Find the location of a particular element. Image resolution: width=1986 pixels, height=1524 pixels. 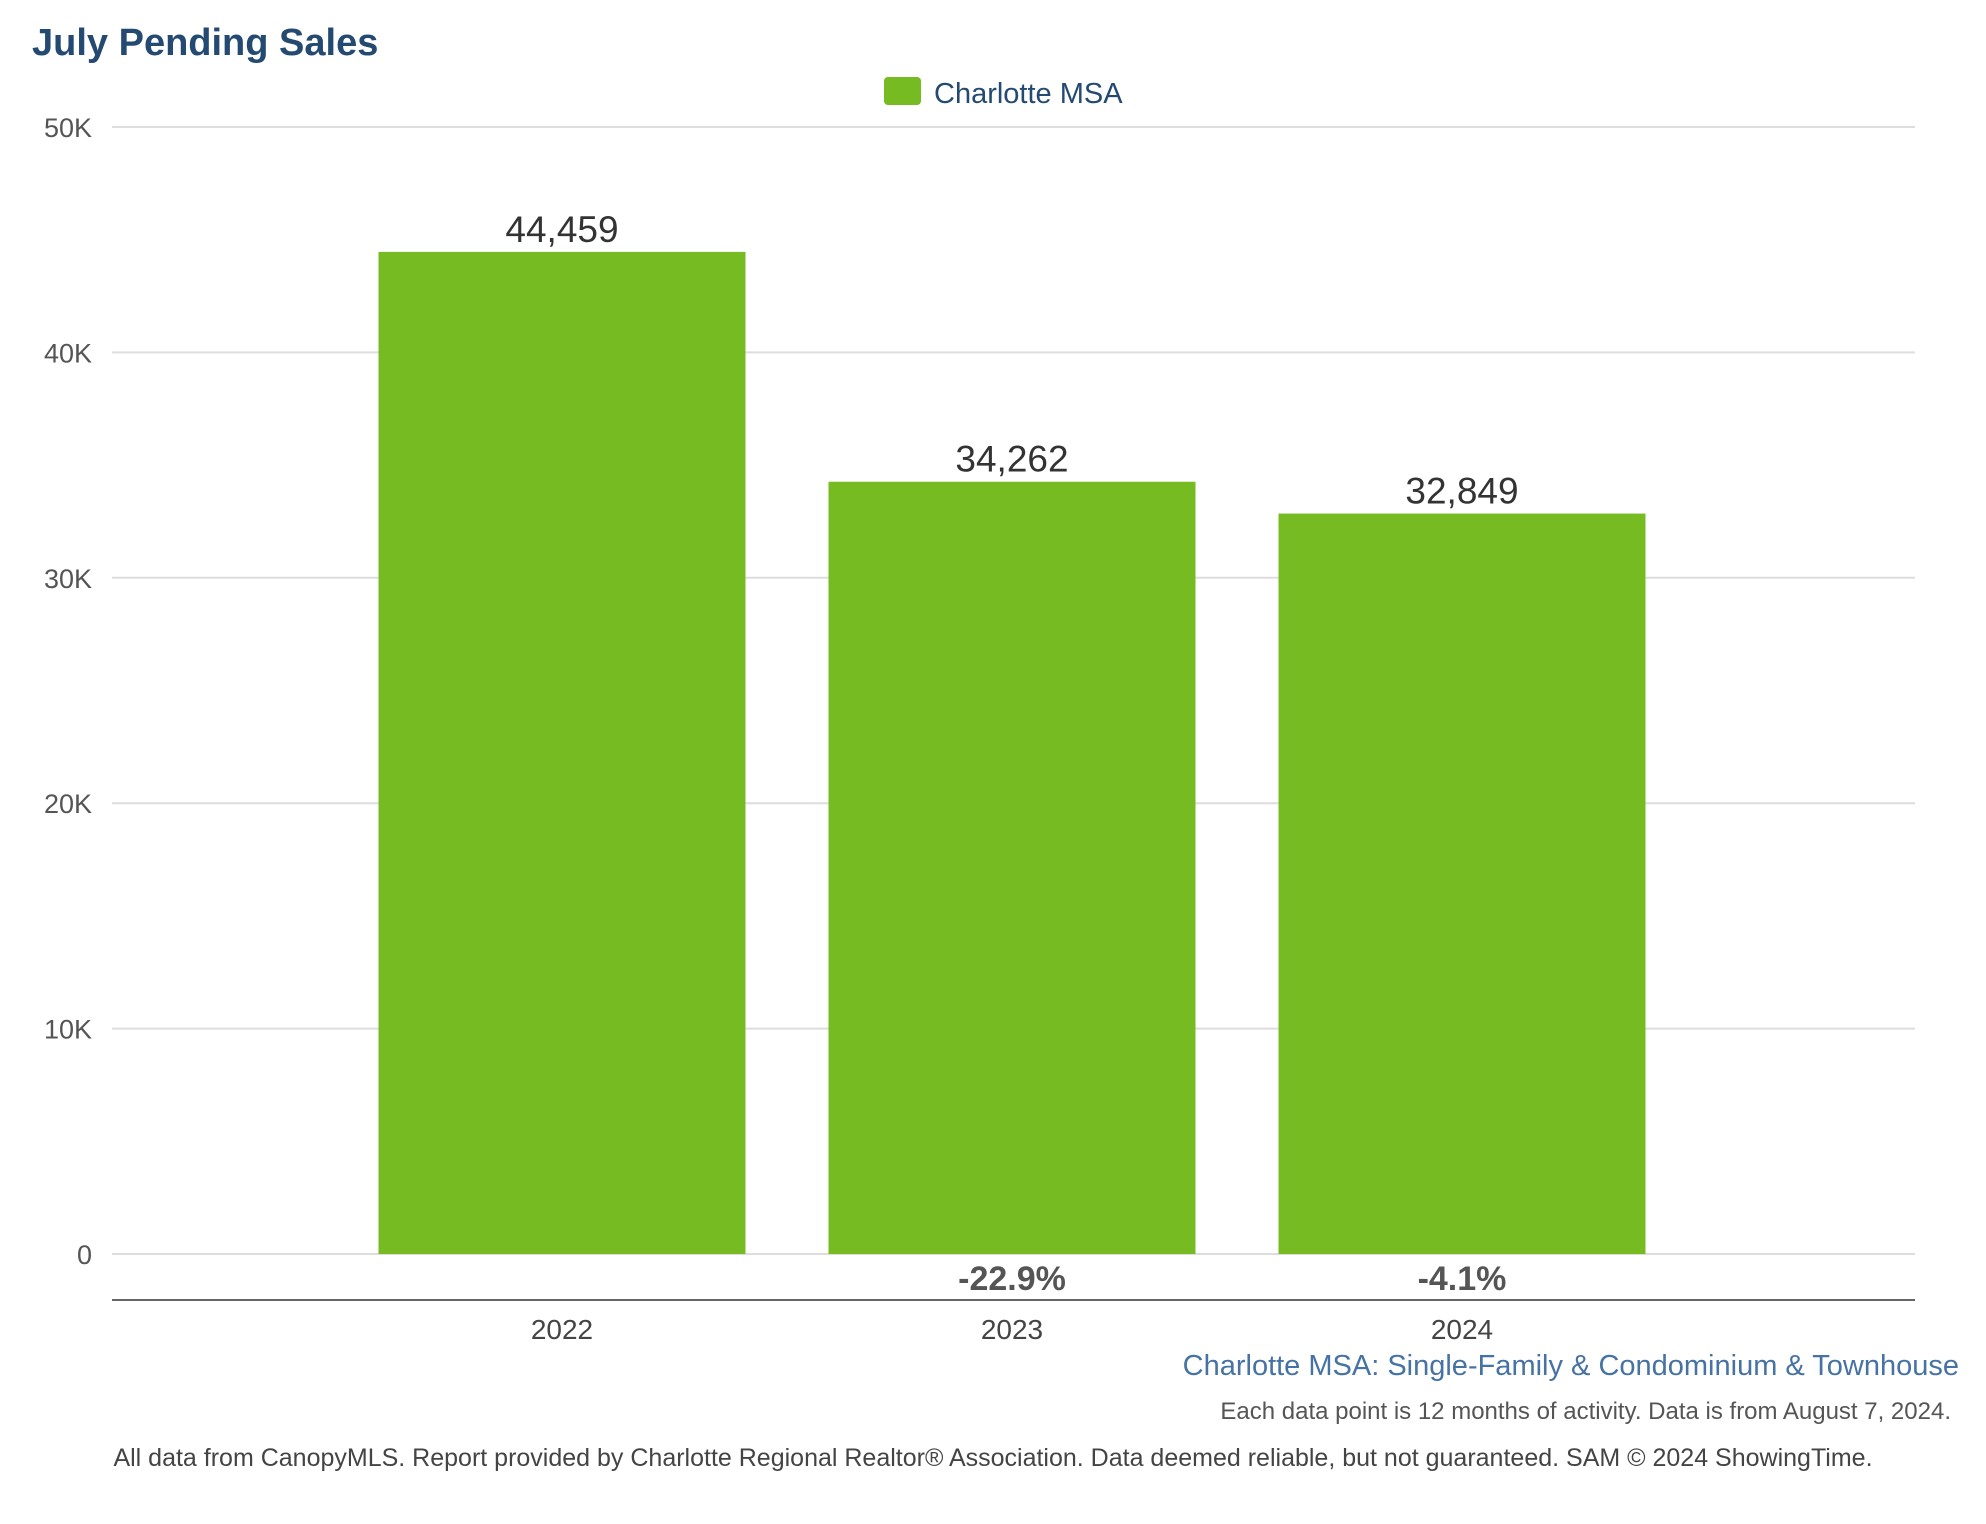

y-axis-ticks: 0 10K 20K 30K 40K 50K is located at coordinates (68, 691).